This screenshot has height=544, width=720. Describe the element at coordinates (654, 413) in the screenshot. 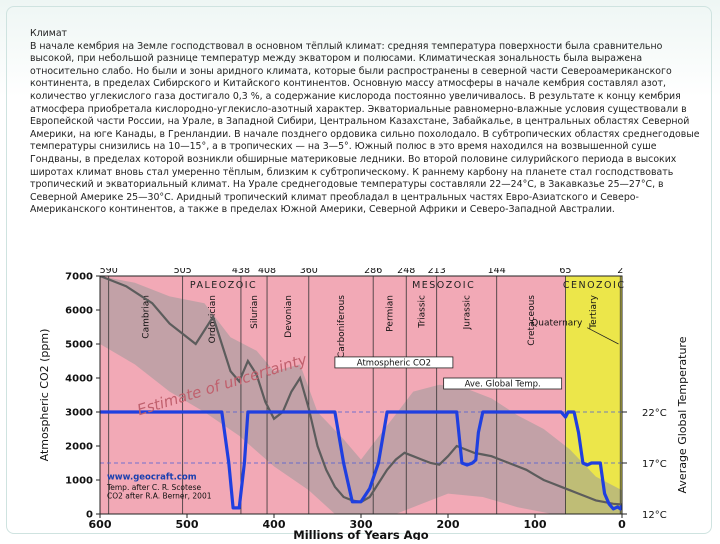

I see `right-tick-label: 22°C` at that location.